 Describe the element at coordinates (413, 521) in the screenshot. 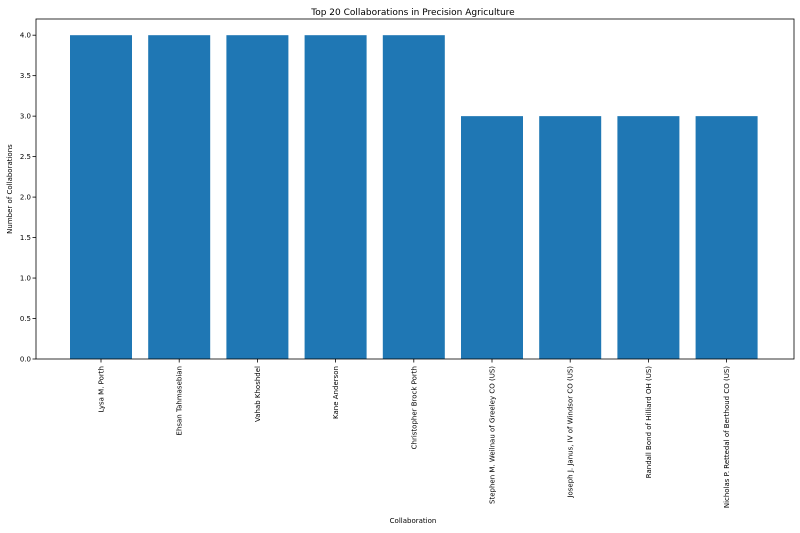

I see `x-axis-label: Collaboration` at that location.